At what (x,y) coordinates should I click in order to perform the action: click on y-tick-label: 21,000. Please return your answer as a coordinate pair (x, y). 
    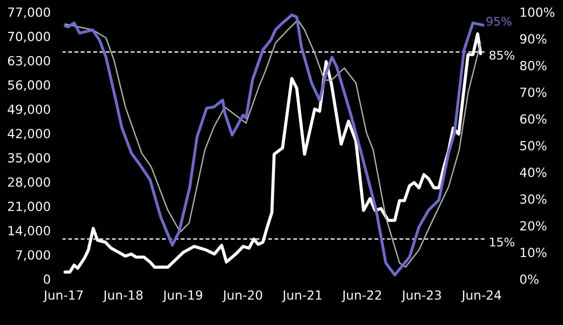
    Looking at the image, I should click on (29, 207).